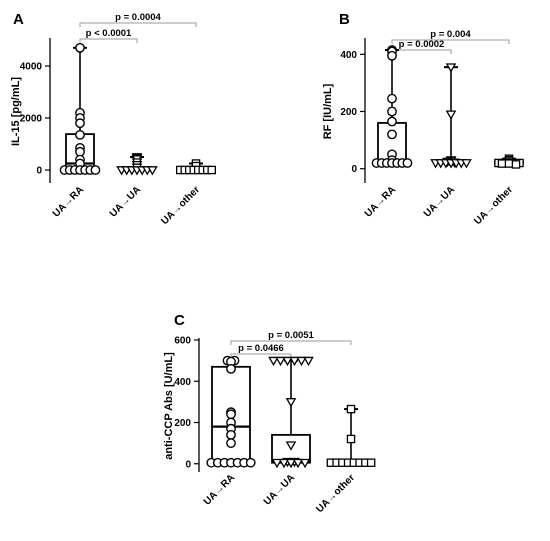 Image resolution: width=550 pixels, height=541 pixels. What do you see at coordinates (179, 320) in the screenshot?
I see `panel-letter: C` at bounding box center [179, 320].